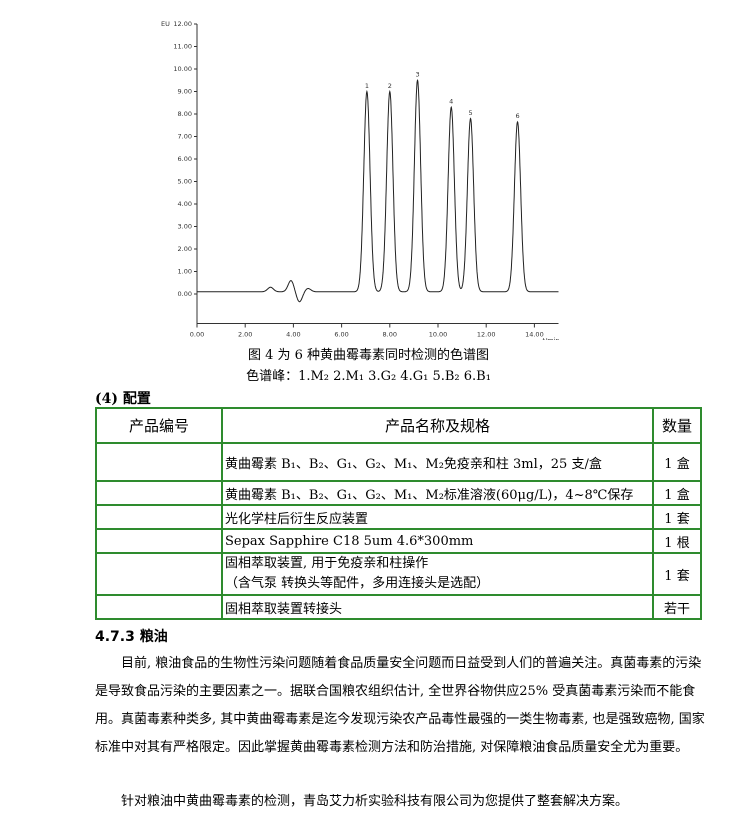 The width and height of the screenshot is (737, 833). Describe the element at coordinates (159, 425) in the screenshot. I see `header-code: 产品编号` at that location.